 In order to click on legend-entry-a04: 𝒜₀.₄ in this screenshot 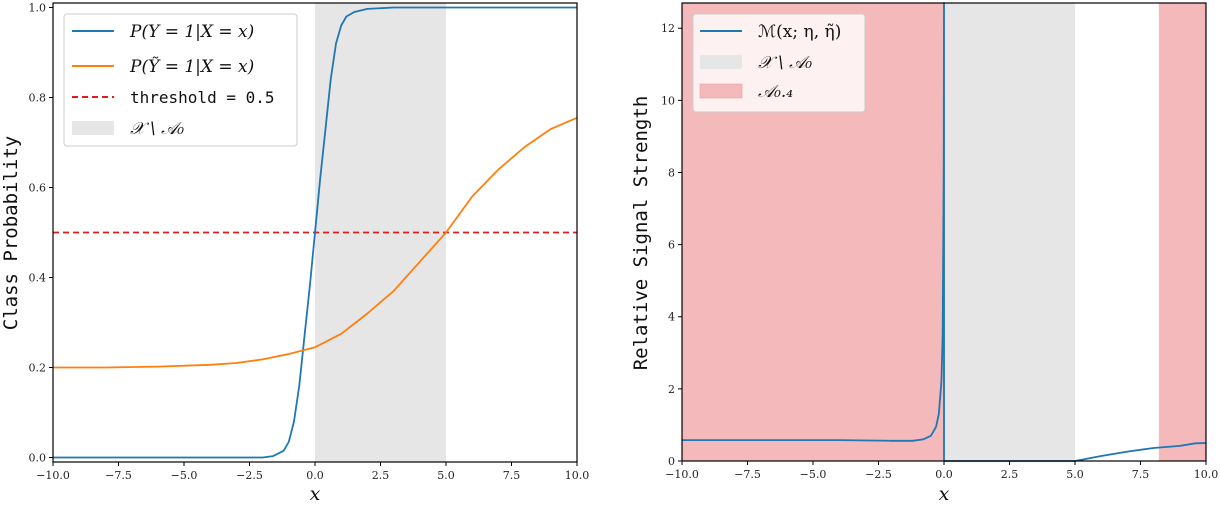, I will do `click(775, 92)`.